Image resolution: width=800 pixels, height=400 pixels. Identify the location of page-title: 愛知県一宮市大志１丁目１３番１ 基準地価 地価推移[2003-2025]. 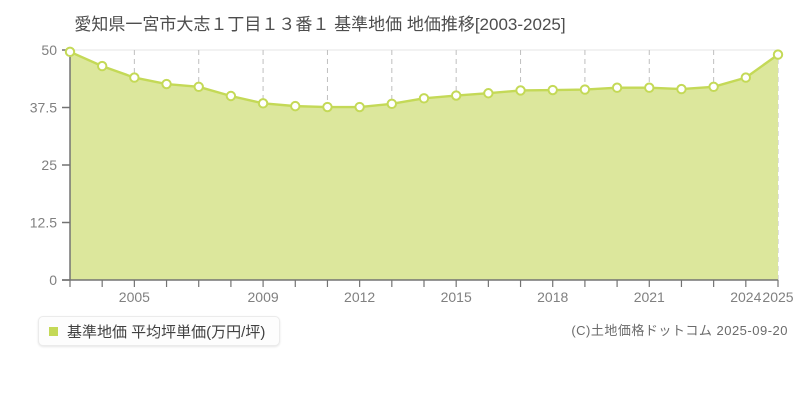
(320, 24).